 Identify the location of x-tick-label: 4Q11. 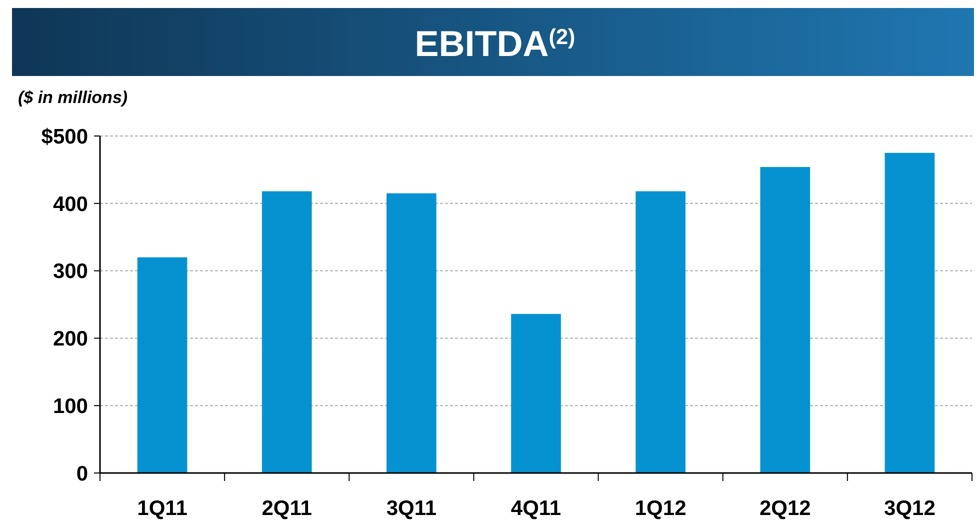
(536, 508).